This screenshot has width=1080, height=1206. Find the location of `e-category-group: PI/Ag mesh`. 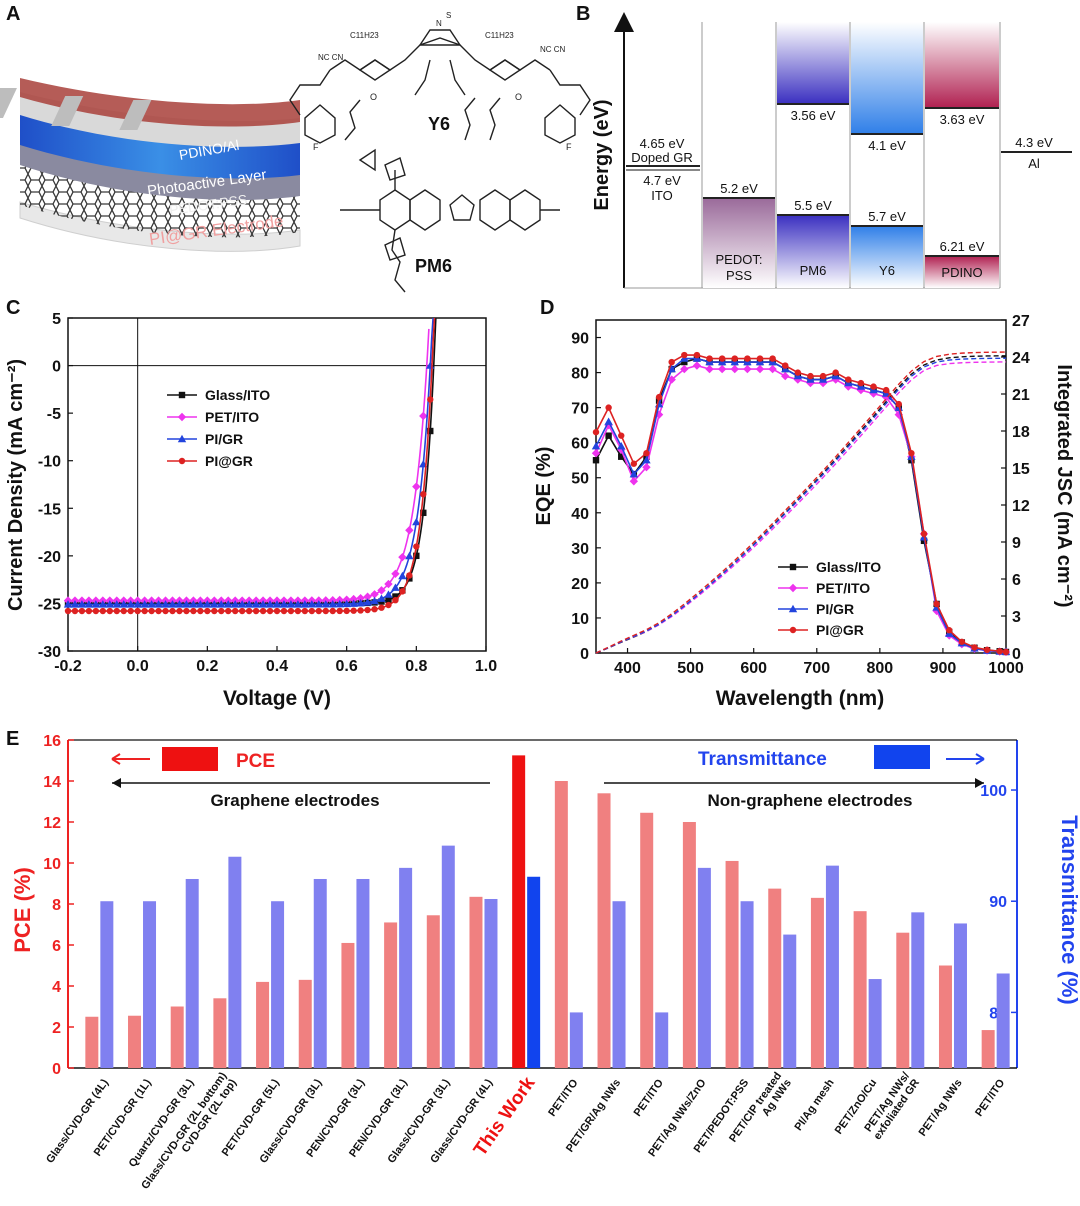

e-category-group: PI/Ag mesh is located at coordinates (814, 1105).